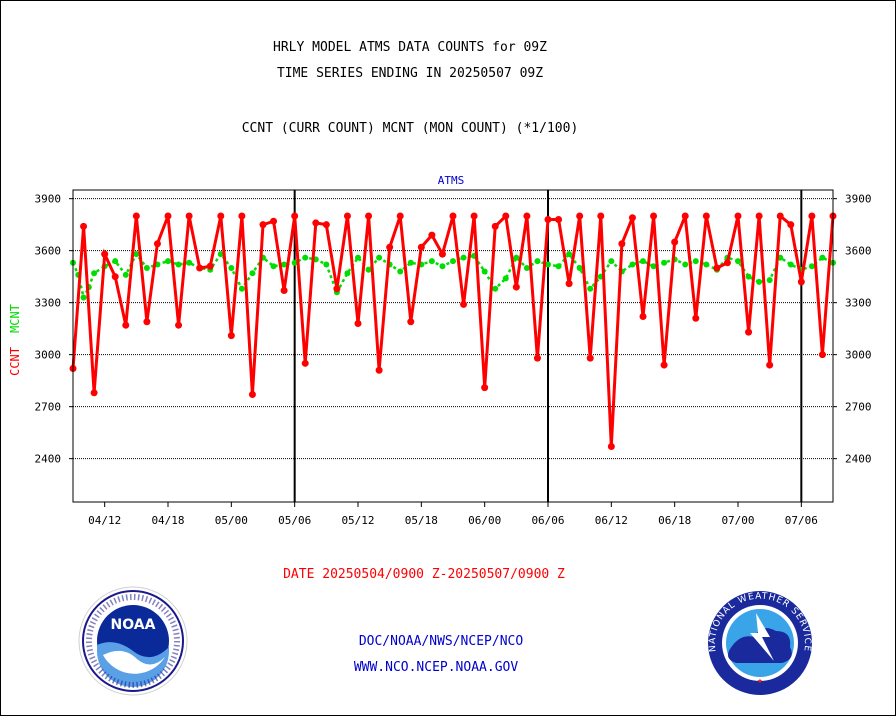 Image resolution: width=896 pixels, height=716 pixels. I want to click on x-tick-label: 04/12, so click(104, 520).